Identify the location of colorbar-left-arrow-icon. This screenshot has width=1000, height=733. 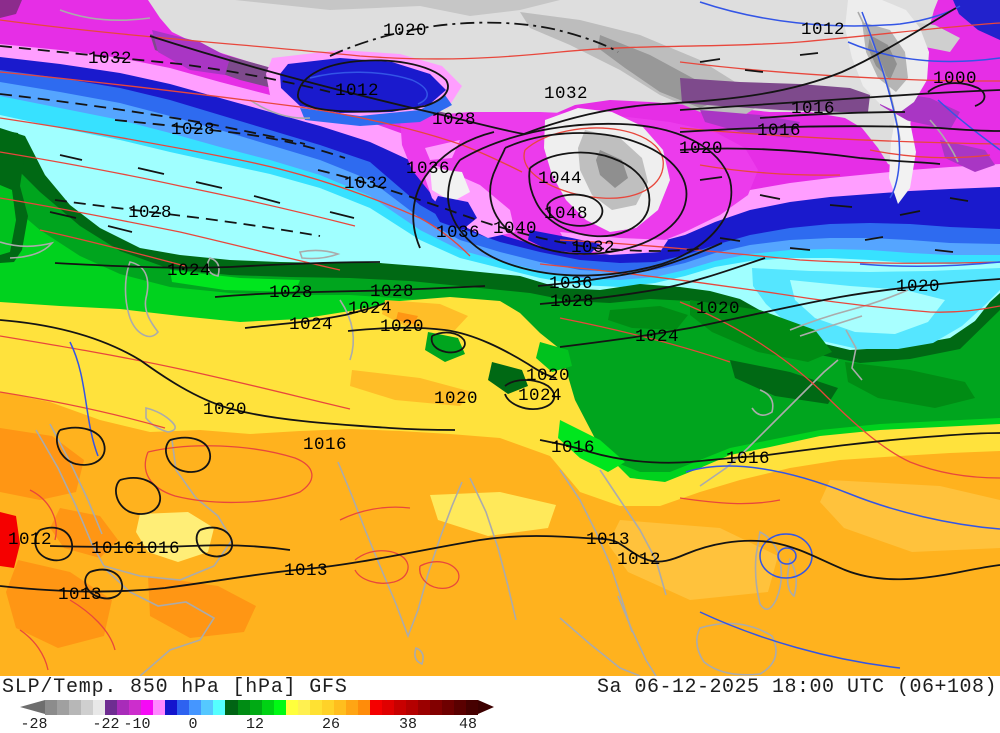
(32, 707).